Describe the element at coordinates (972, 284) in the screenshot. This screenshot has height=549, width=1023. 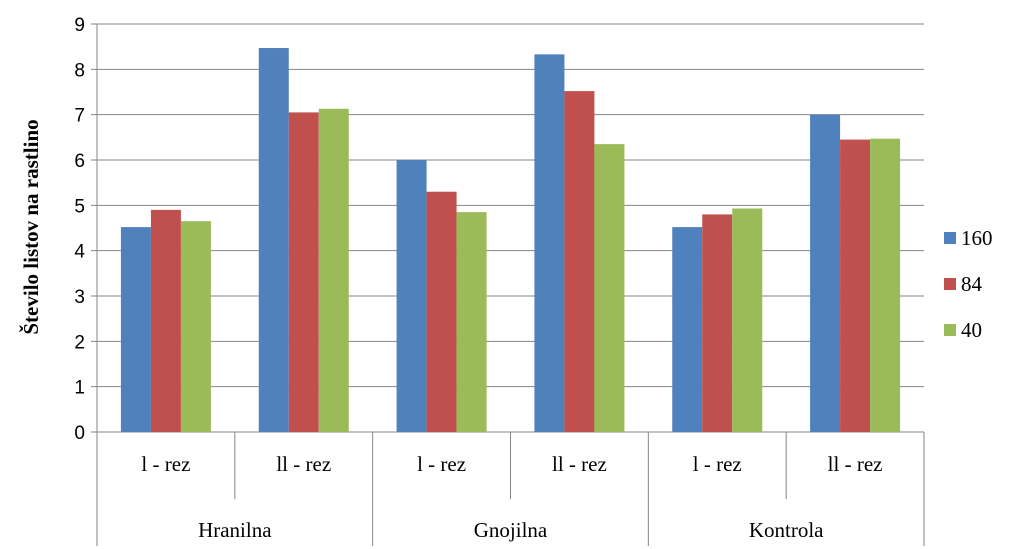
I see `legend-label: 84` at that location.